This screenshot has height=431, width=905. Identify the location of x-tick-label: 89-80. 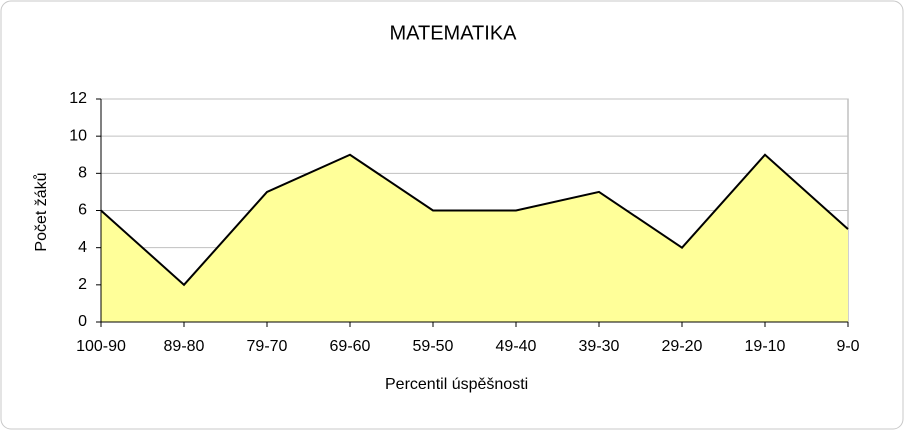
(184, 346).